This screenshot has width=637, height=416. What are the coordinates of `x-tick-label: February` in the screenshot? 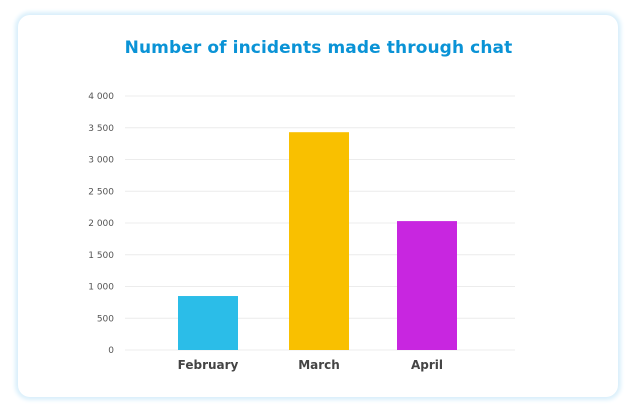 It's located at (208, 365).